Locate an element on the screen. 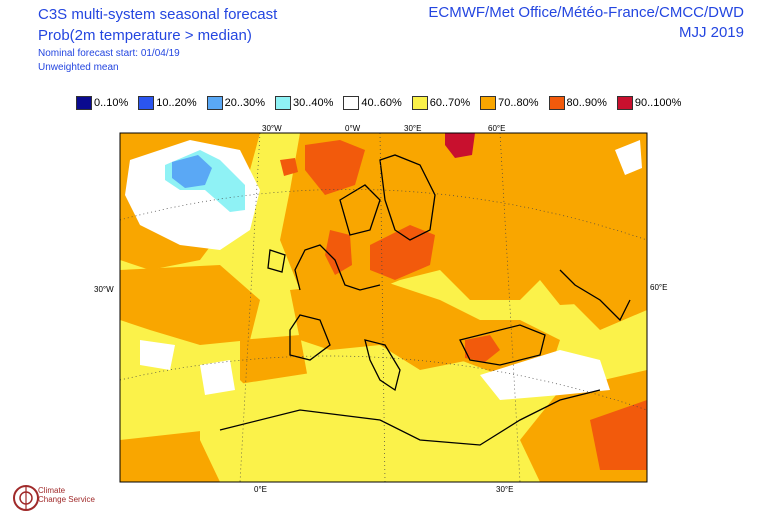 The width and height of the screenshot is (760, 521). legend-item: 40..60% is located at coordinates (372, 103).